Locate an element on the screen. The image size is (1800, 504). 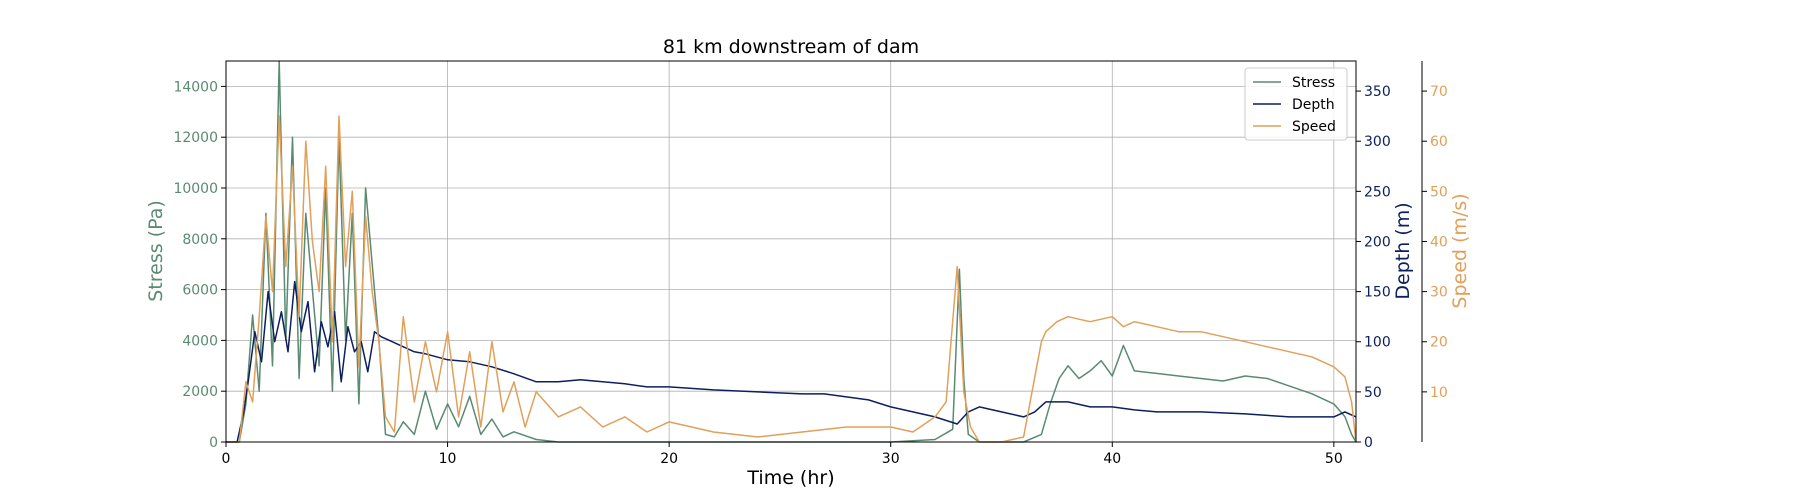
x-tick-label: 10 is located at coordinates (448, 459).